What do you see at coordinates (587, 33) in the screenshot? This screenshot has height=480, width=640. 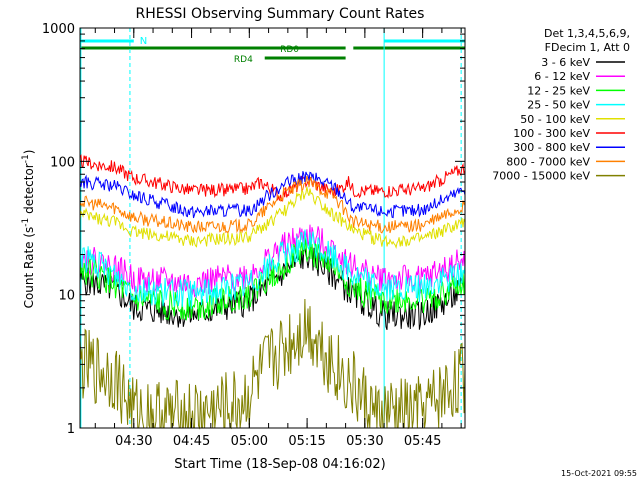 I see `legend-header-1: Det 1,3,4,5,6,9,` at bounding box center [587, 33].